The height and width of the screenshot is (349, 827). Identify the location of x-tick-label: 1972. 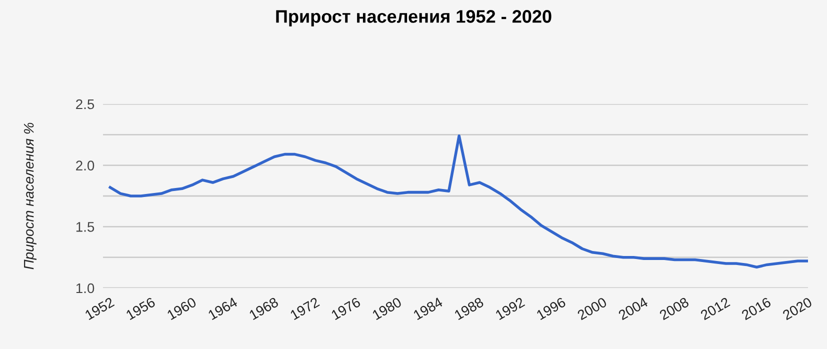
(305, 308).